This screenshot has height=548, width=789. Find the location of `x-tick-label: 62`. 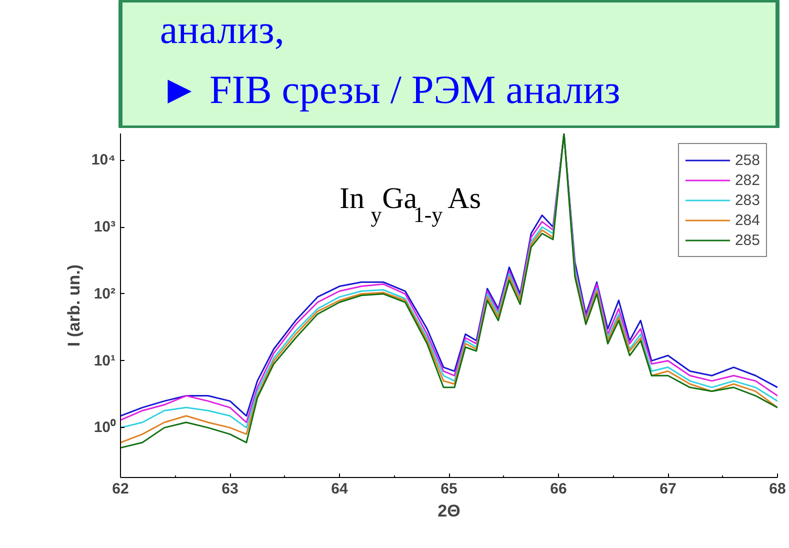

x-tick-label: 62 is located at coordinates (120, 489).